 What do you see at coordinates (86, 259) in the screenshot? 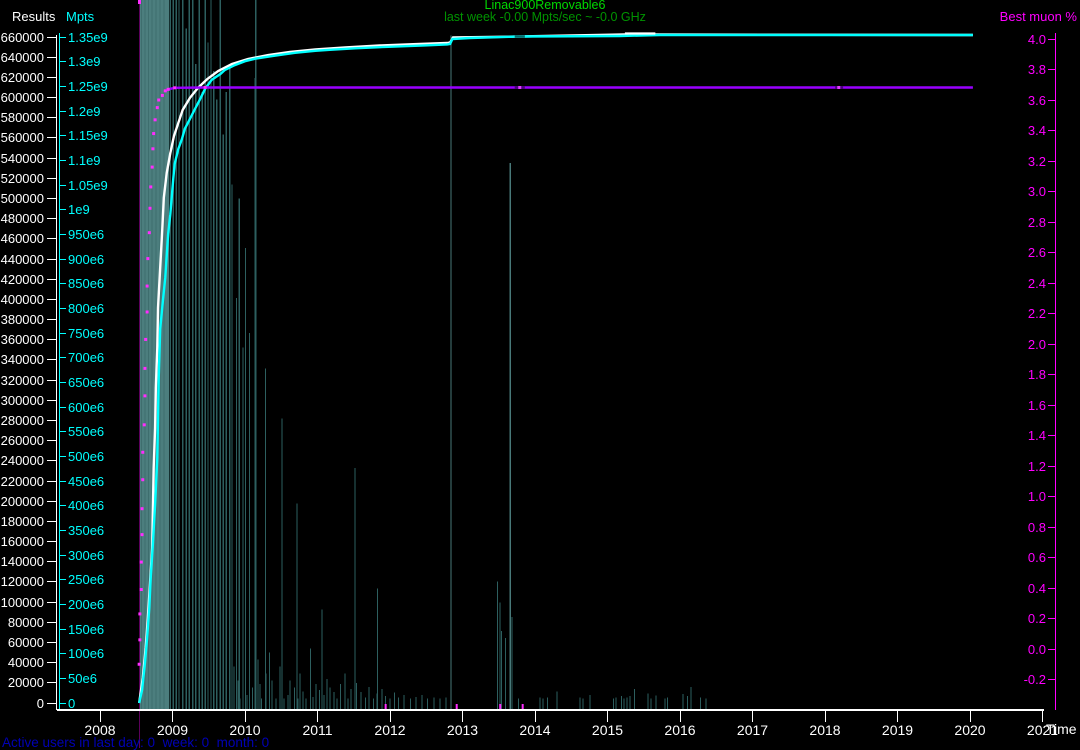
I see `mpts-tick-label: 900e6` at bounding box center [86, 259].